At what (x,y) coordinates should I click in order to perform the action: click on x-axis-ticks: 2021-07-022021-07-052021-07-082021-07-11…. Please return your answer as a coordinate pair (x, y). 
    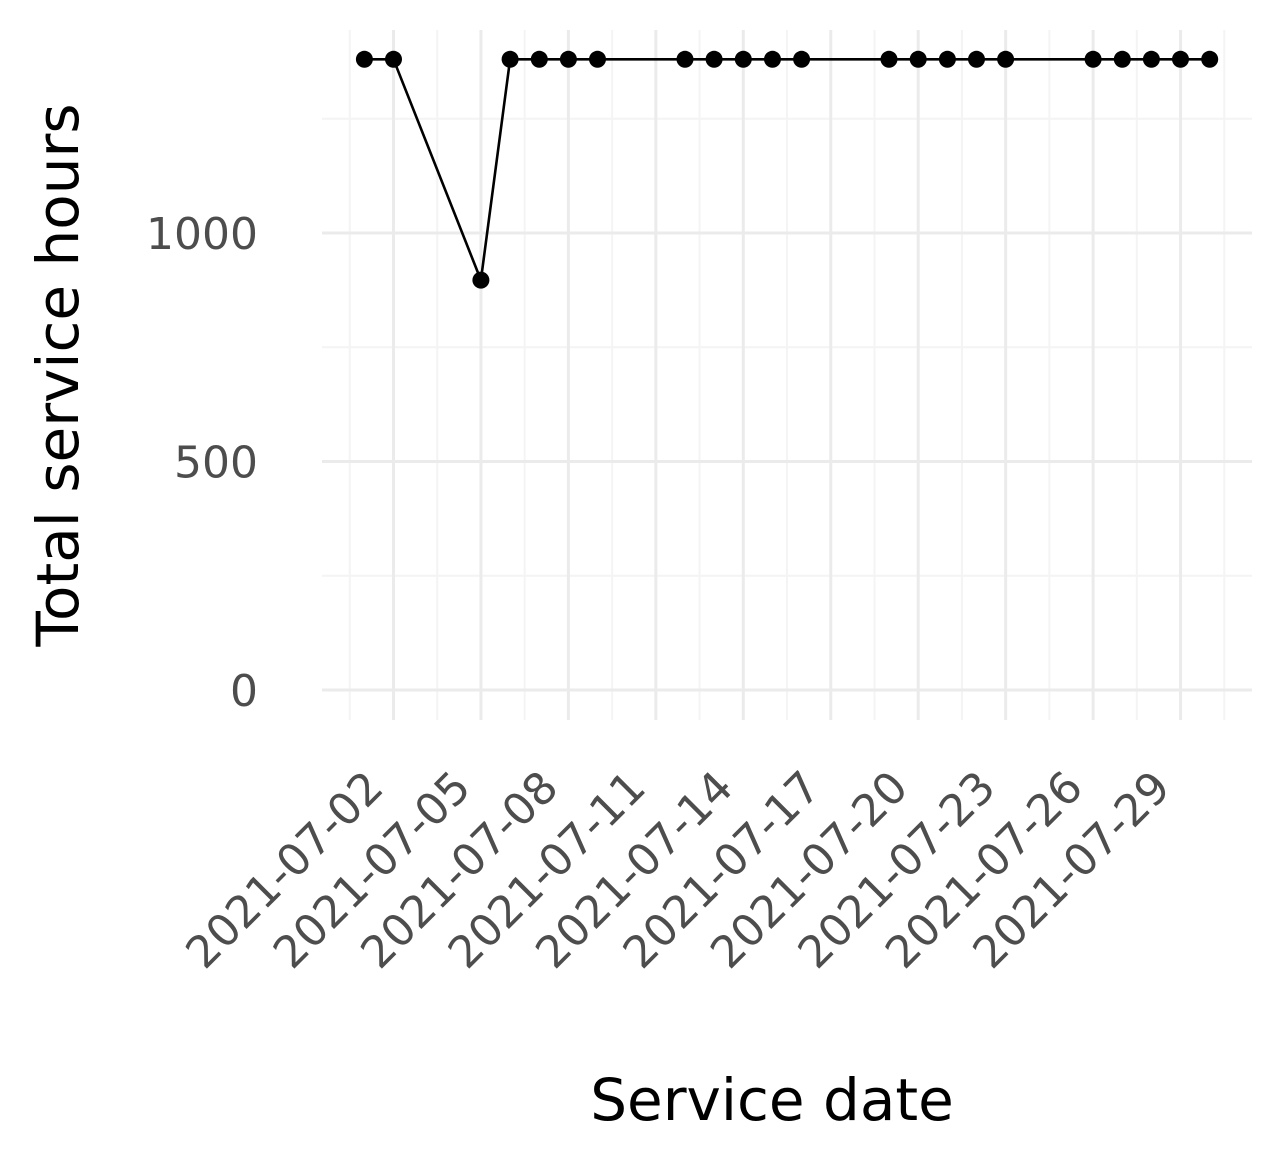
    Looking at the image, I should click on (678, 870).